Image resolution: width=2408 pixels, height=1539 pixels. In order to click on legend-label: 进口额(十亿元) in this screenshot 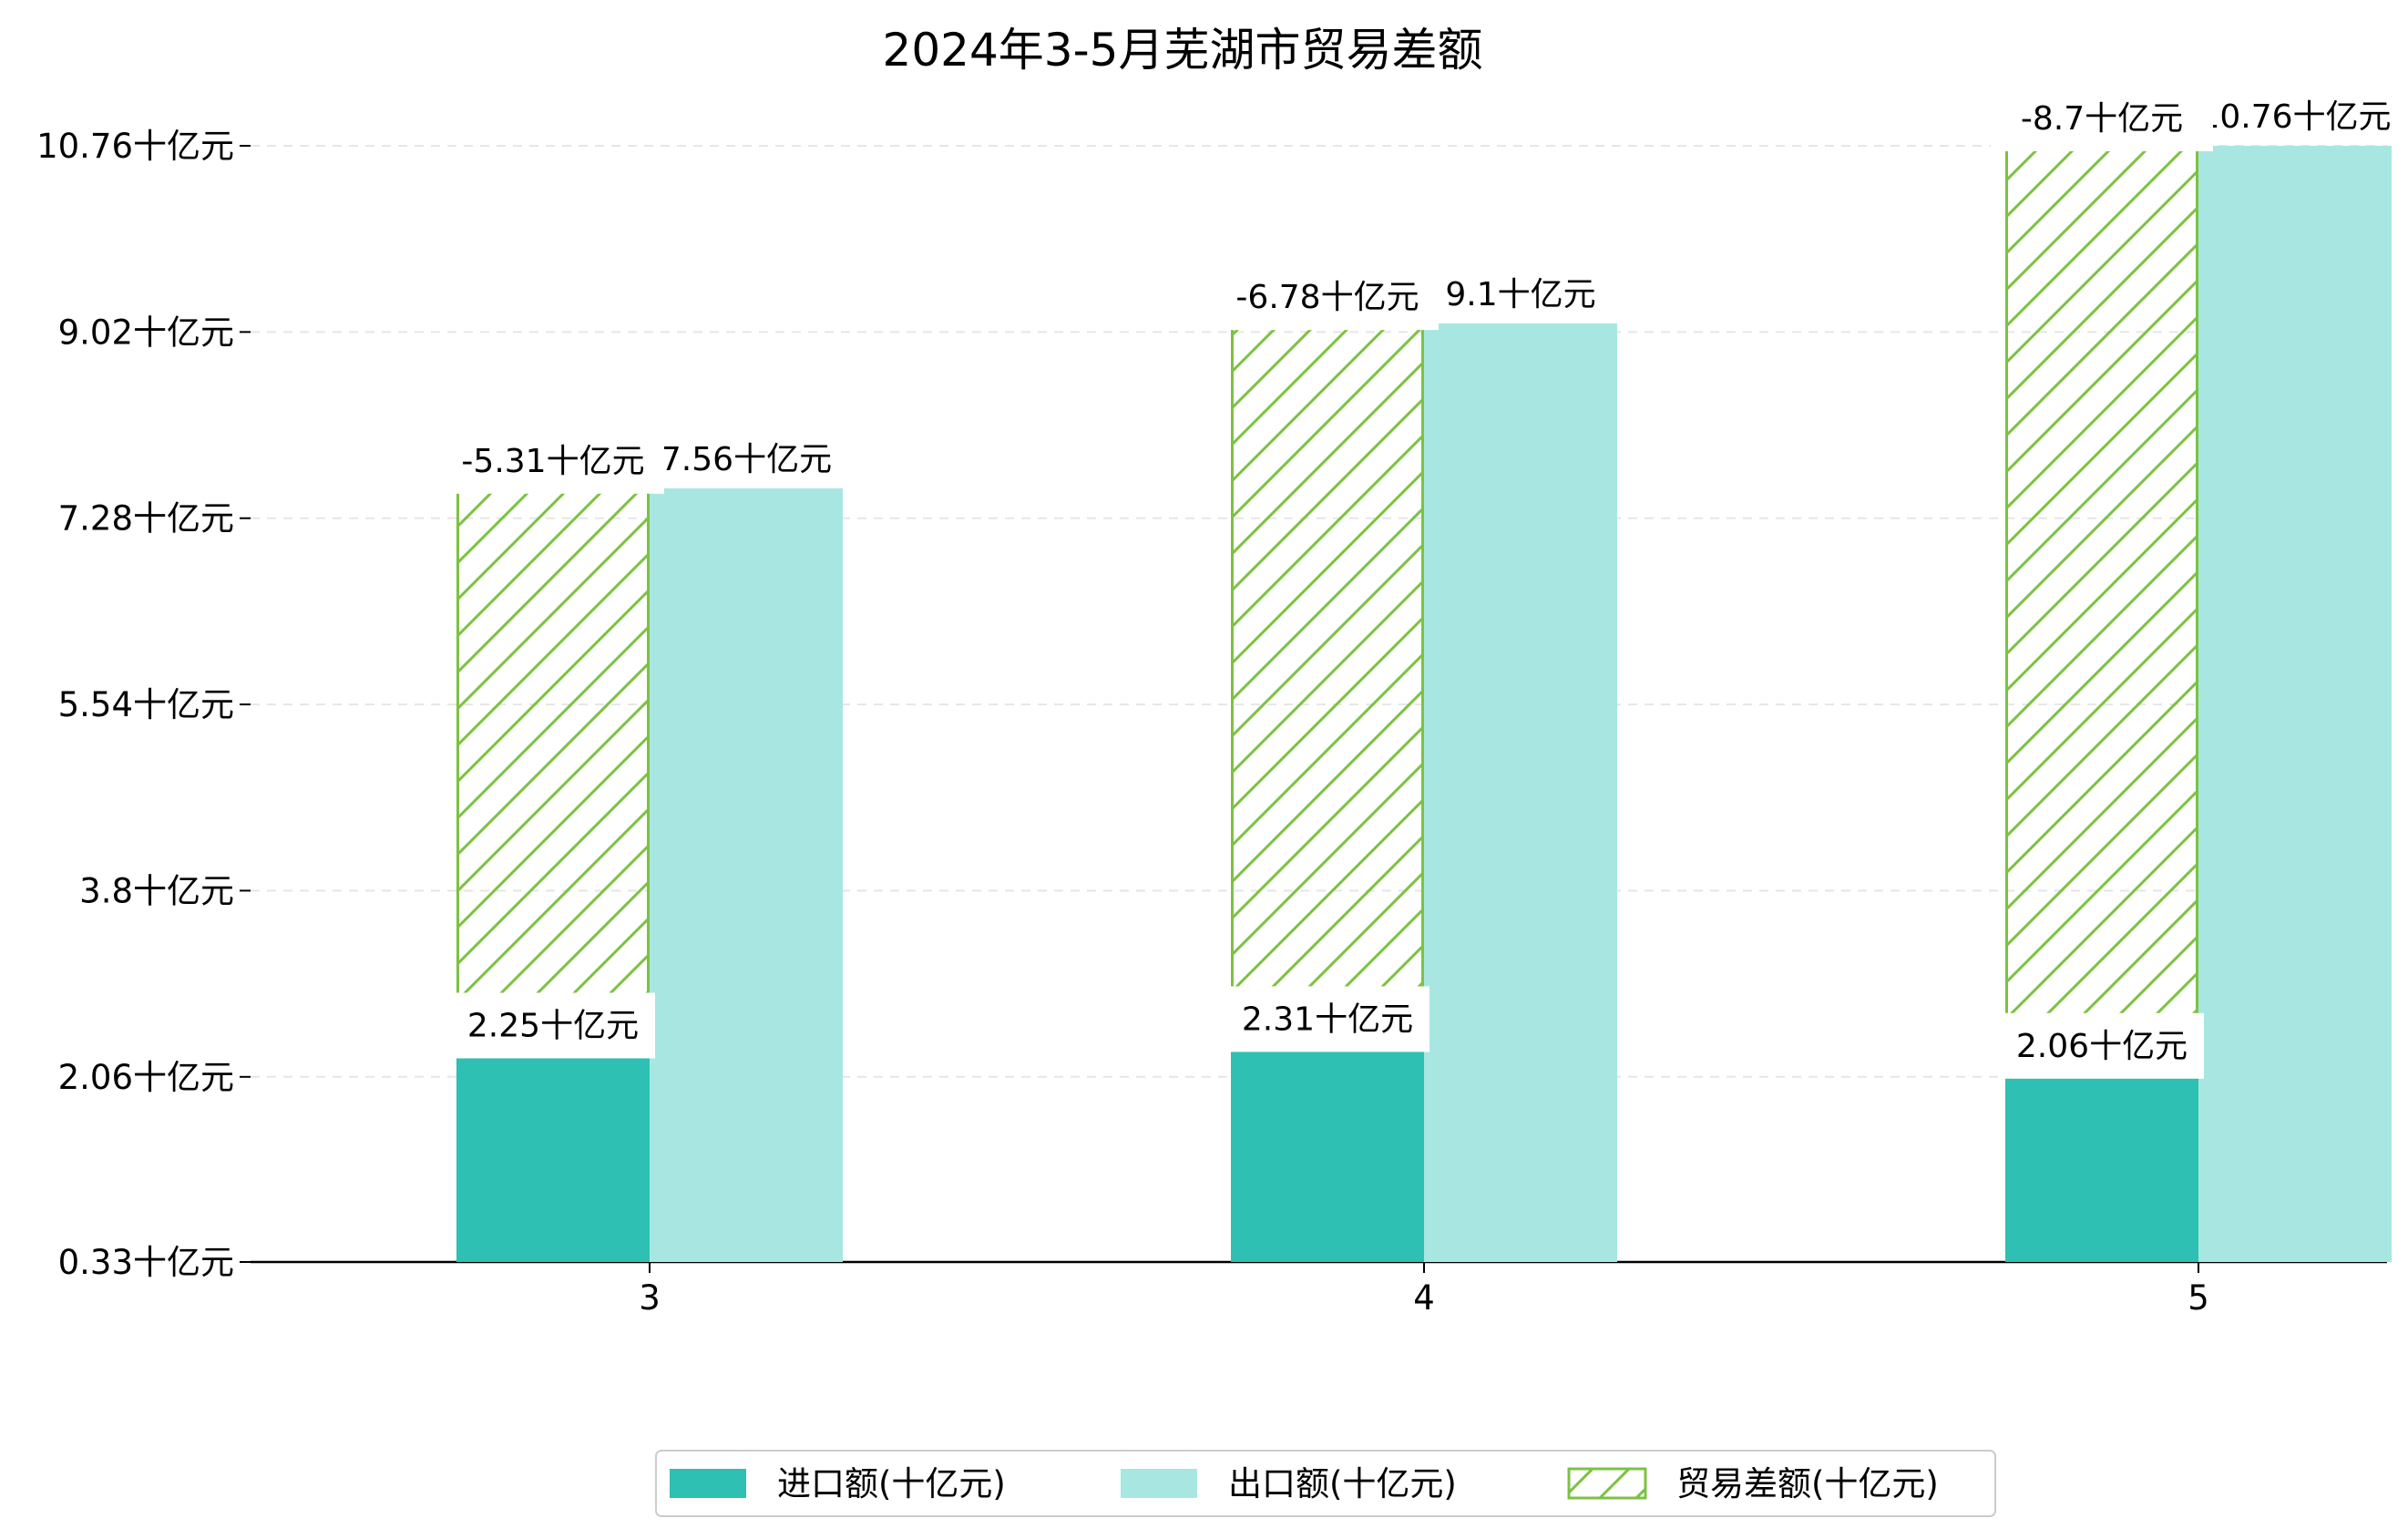, I will do `click(892, 1483)`.